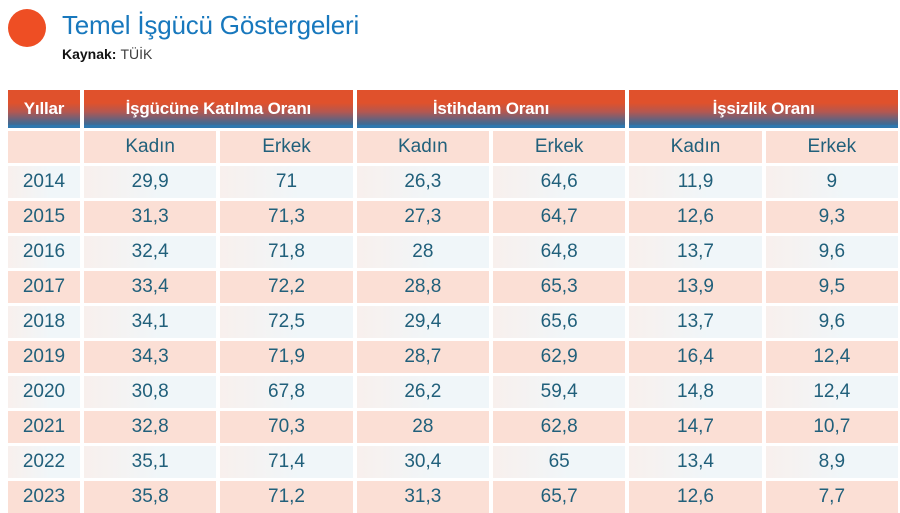  I want to click on value-cell: 27,3, so click(422, 217).